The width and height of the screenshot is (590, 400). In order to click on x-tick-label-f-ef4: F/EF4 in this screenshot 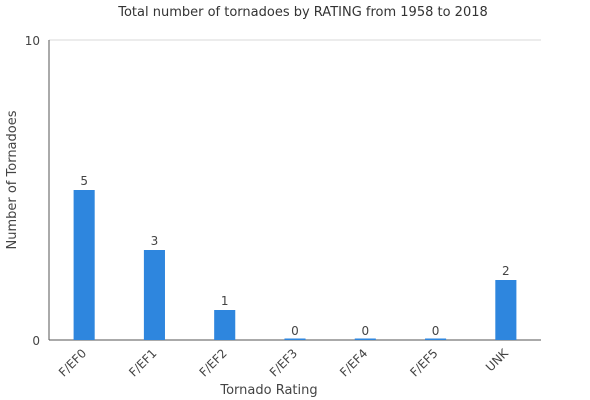, I will do `click(353, 362)`.